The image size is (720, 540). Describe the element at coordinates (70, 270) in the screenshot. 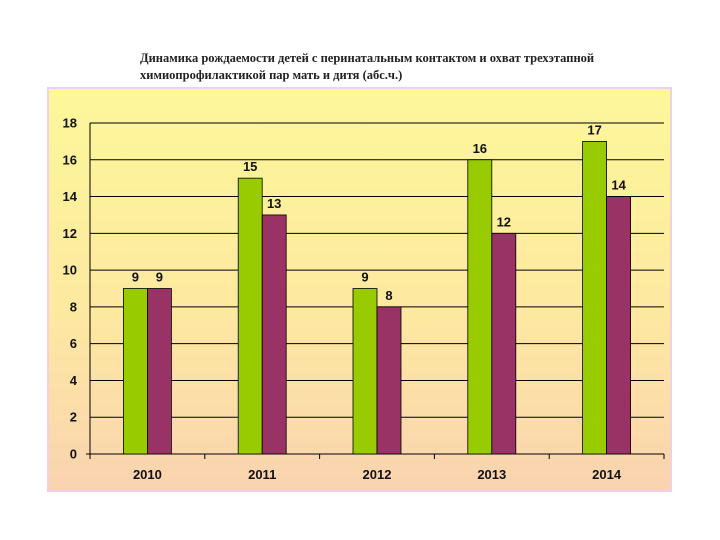

I see `y-tick-label: 10` at that location.